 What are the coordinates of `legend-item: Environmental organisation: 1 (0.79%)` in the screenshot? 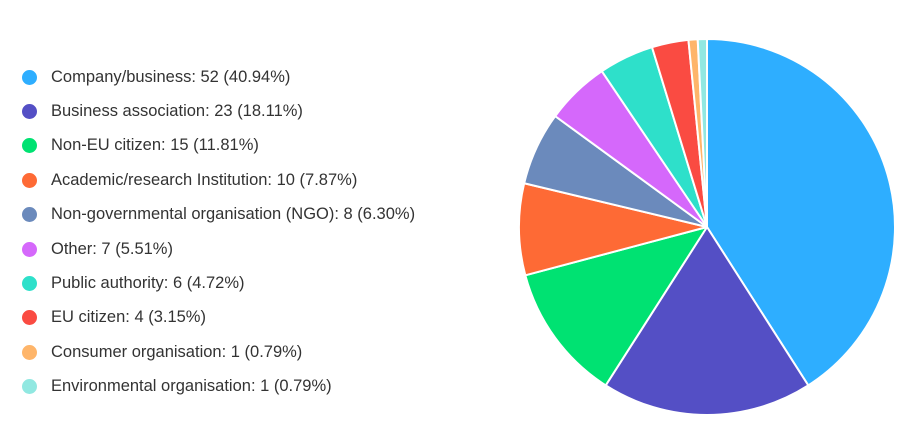 It's located at (257, 387).